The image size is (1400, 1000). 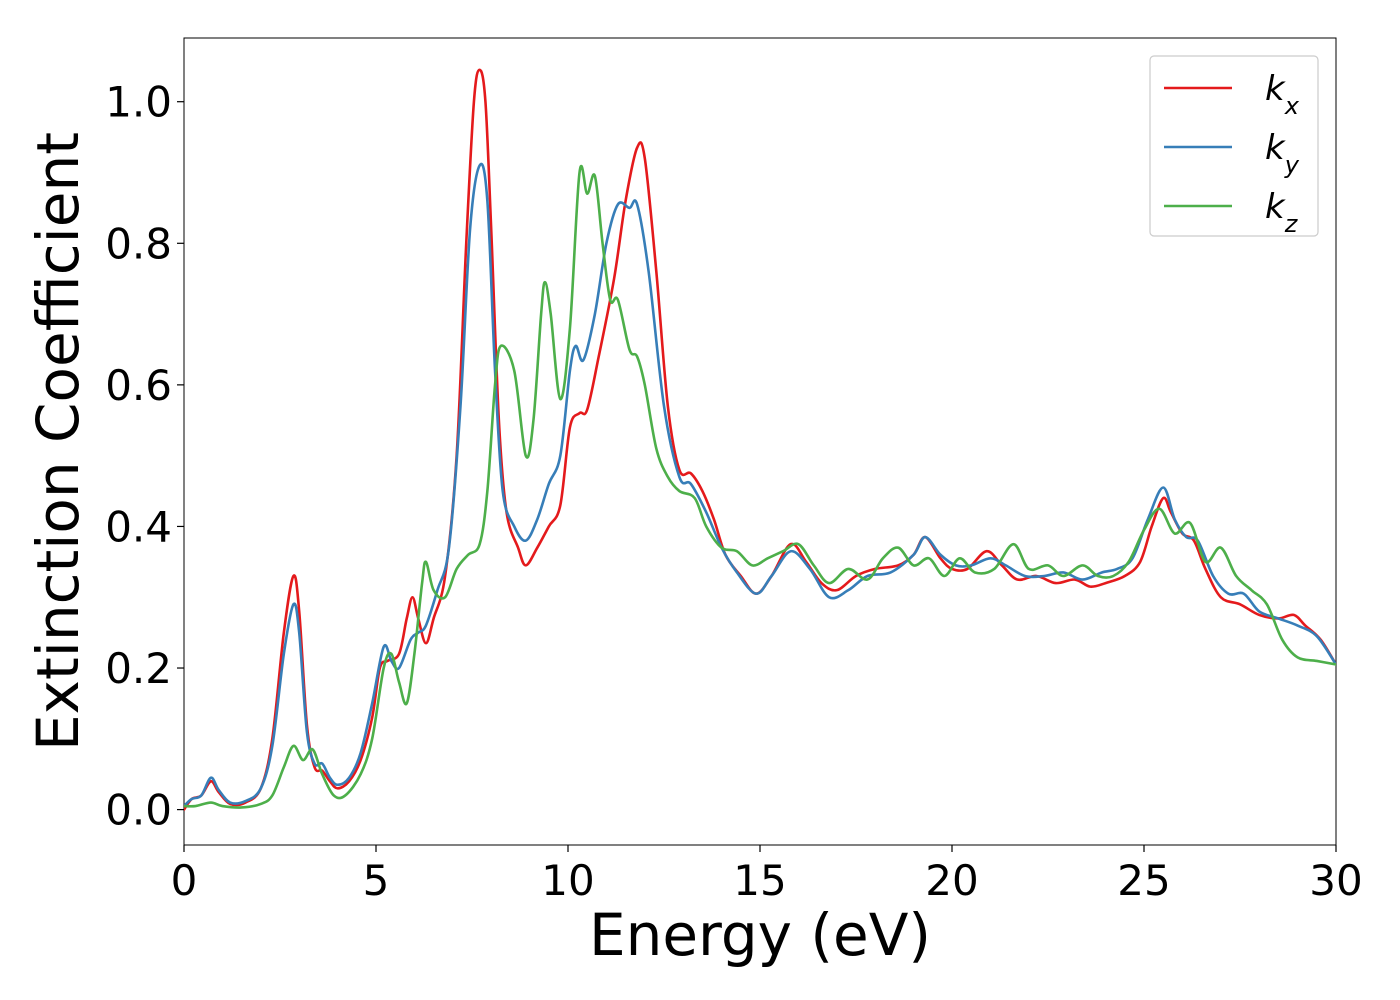 What do you see at coordinates (1282, 94) in the screenshot?
I see `legend-label-kx: kx` at bounding box center [1282, 94].